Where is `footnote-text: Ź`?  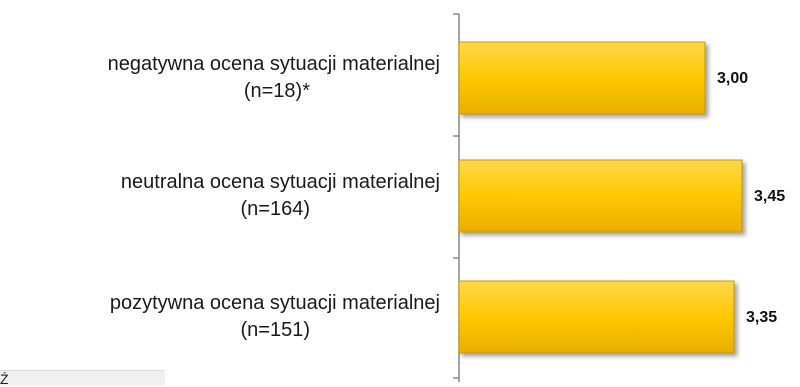 footnote-text: Ź is located at coordinates (82, 378).